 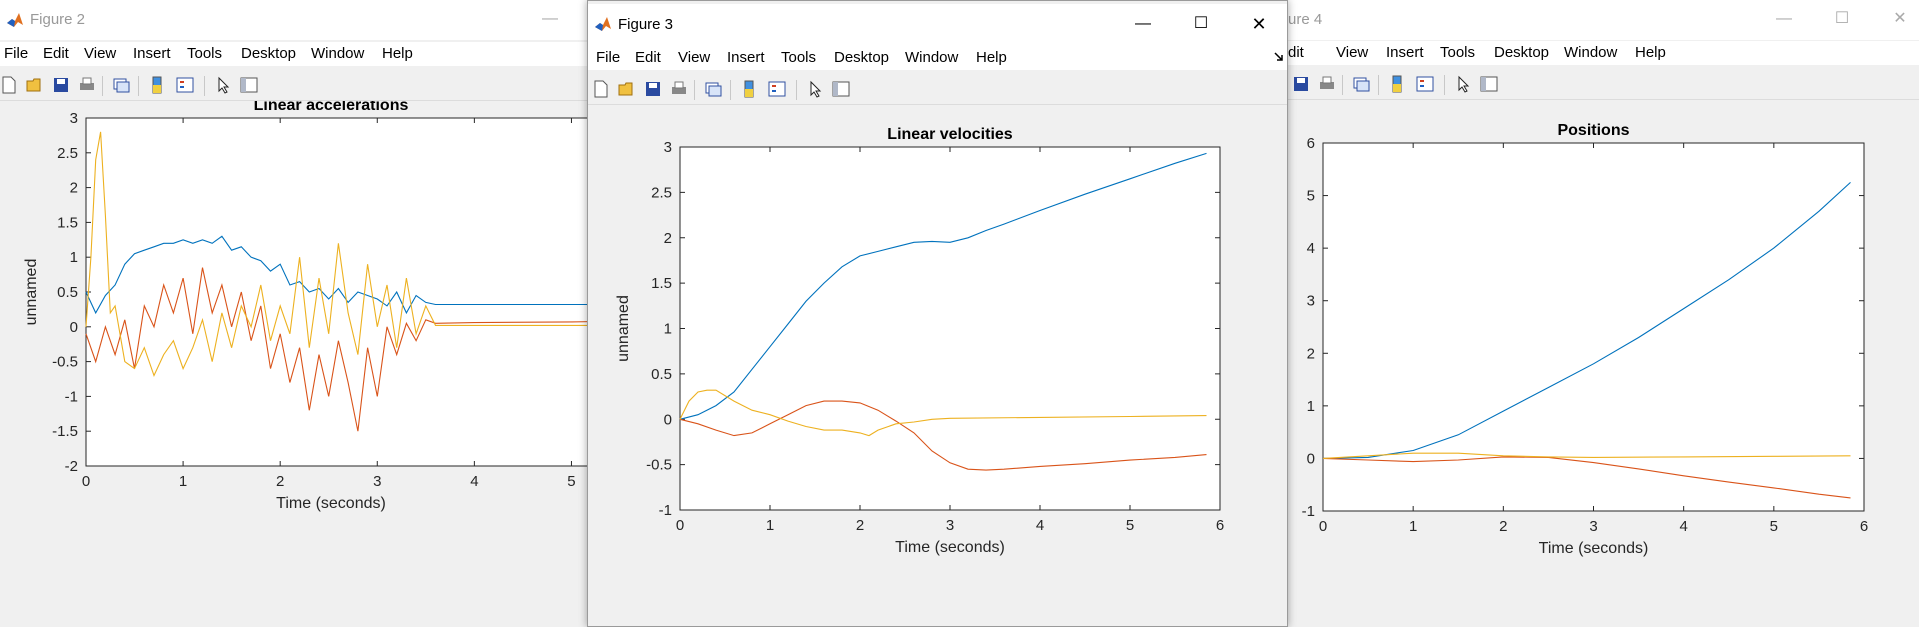 What do you see at coordinates (1220, 525) in the screenshot?
I see `x-tick-label: 6` at bounding box center [1220, 525].